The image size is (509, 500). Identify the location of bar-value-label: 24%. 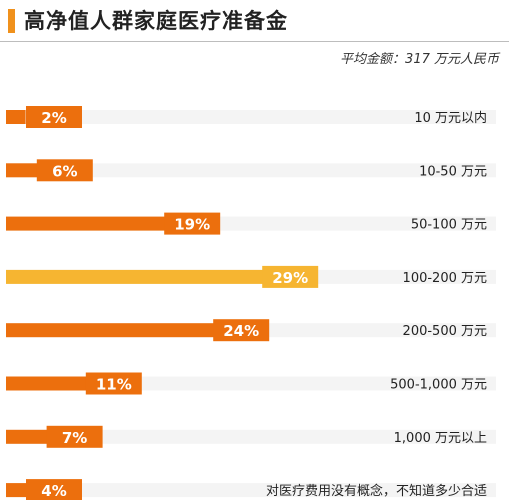
(241, 331).